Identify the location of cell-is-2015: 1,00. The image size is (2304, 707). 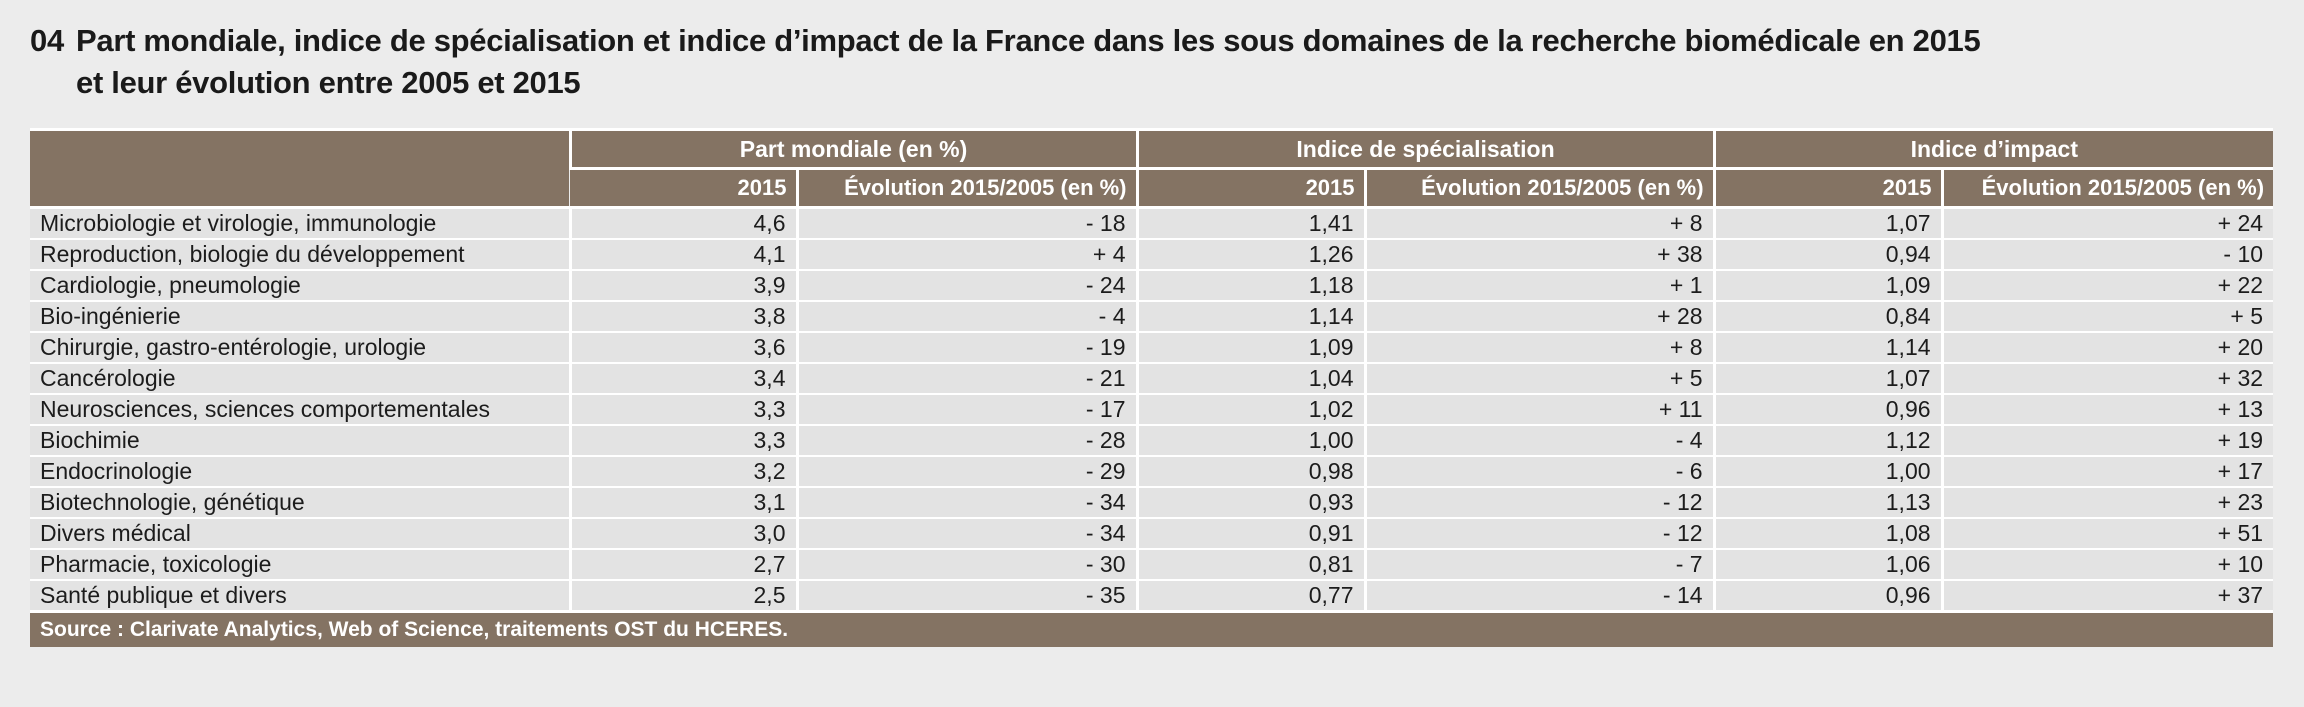
(1250, 440).